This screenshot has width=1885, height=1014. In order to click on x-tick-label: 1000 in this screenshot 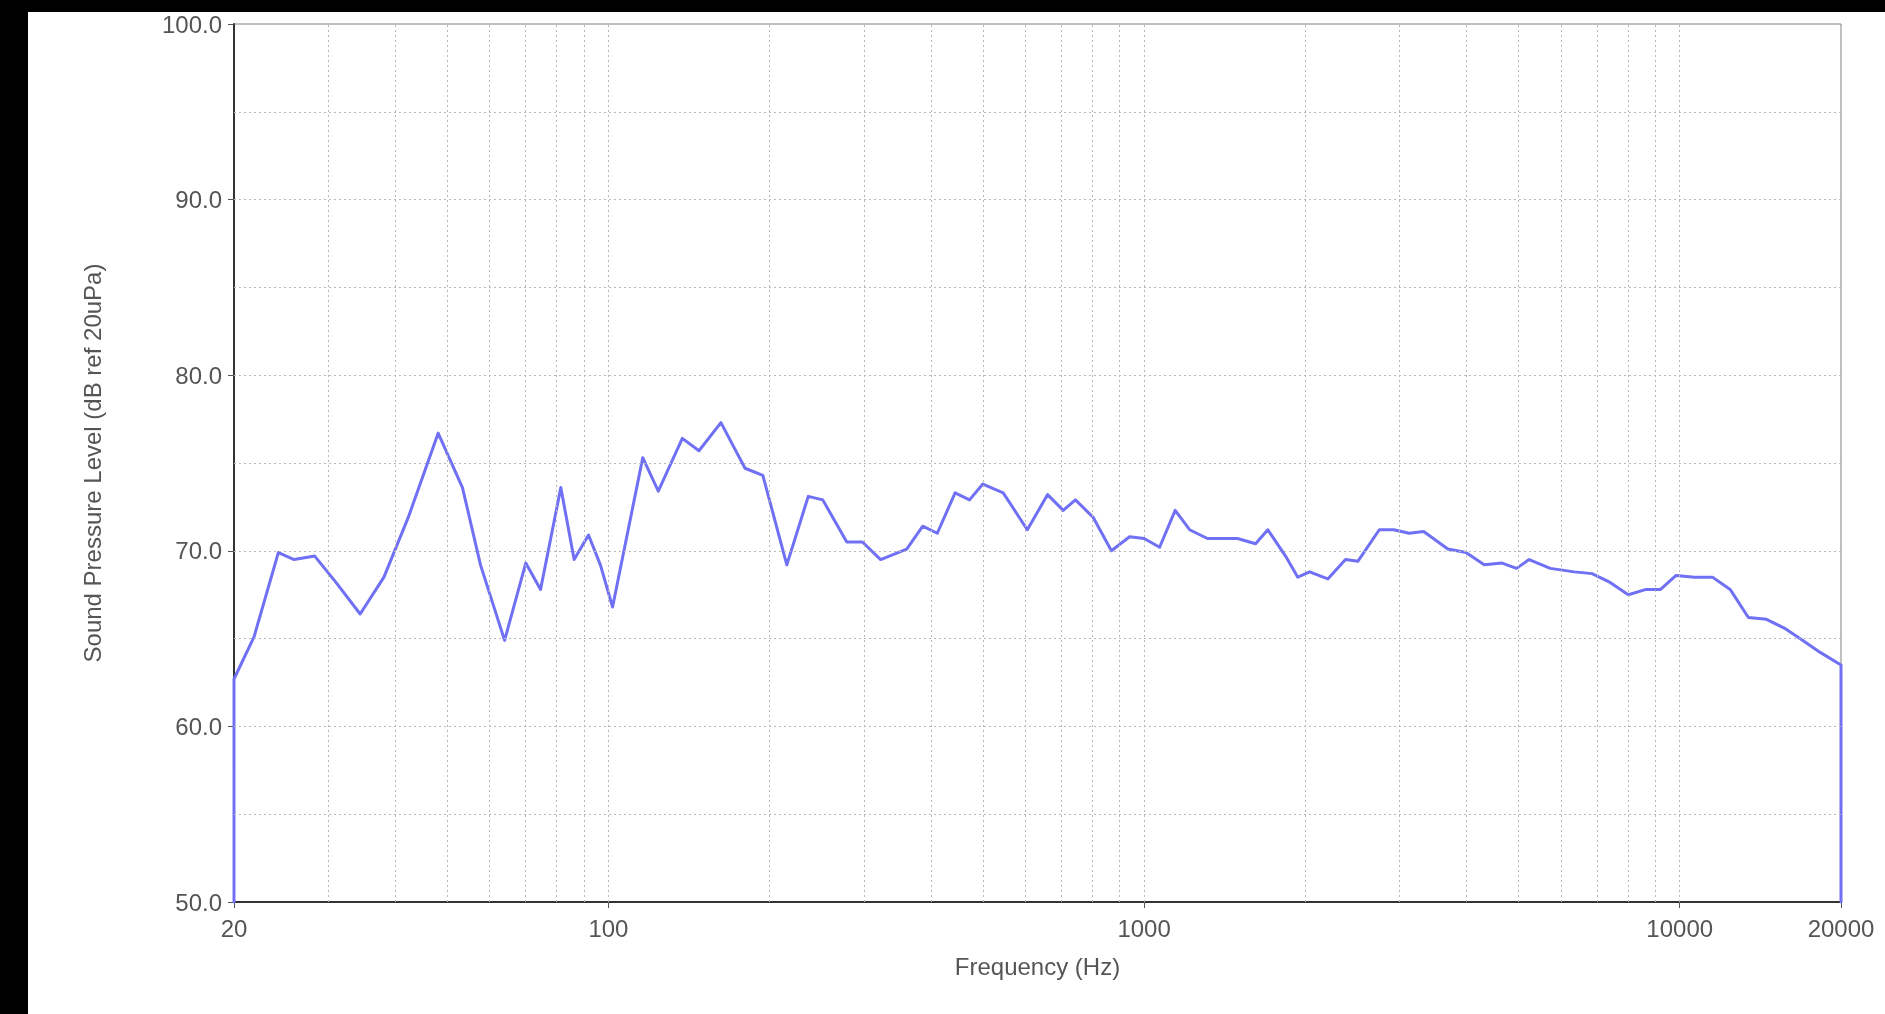, I will do `click(1144, 928)`.